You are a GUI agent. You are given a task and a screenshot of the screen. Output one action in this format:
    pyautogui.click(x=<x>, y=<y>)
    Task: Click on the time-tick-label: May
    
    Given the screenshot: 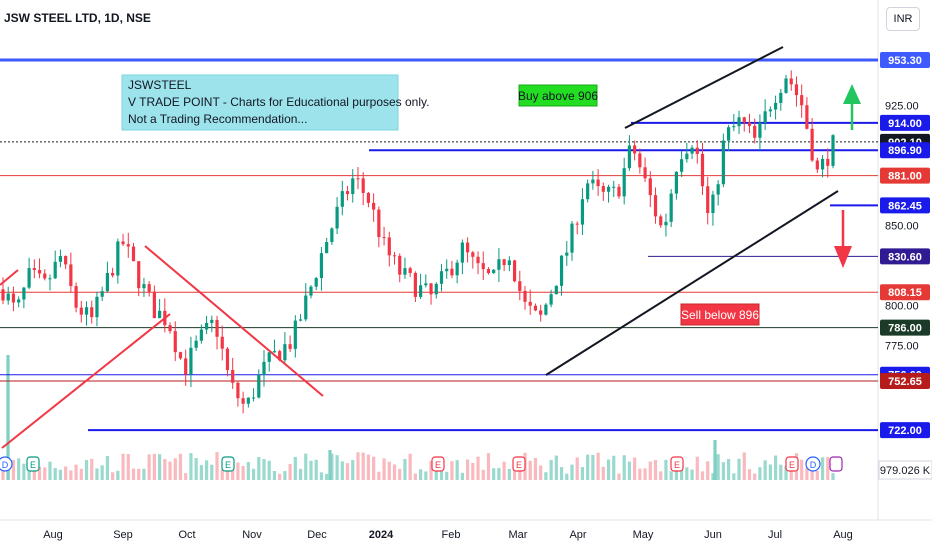 What is the action you would take?
    pyautogui.click(x=643, y=535)
    